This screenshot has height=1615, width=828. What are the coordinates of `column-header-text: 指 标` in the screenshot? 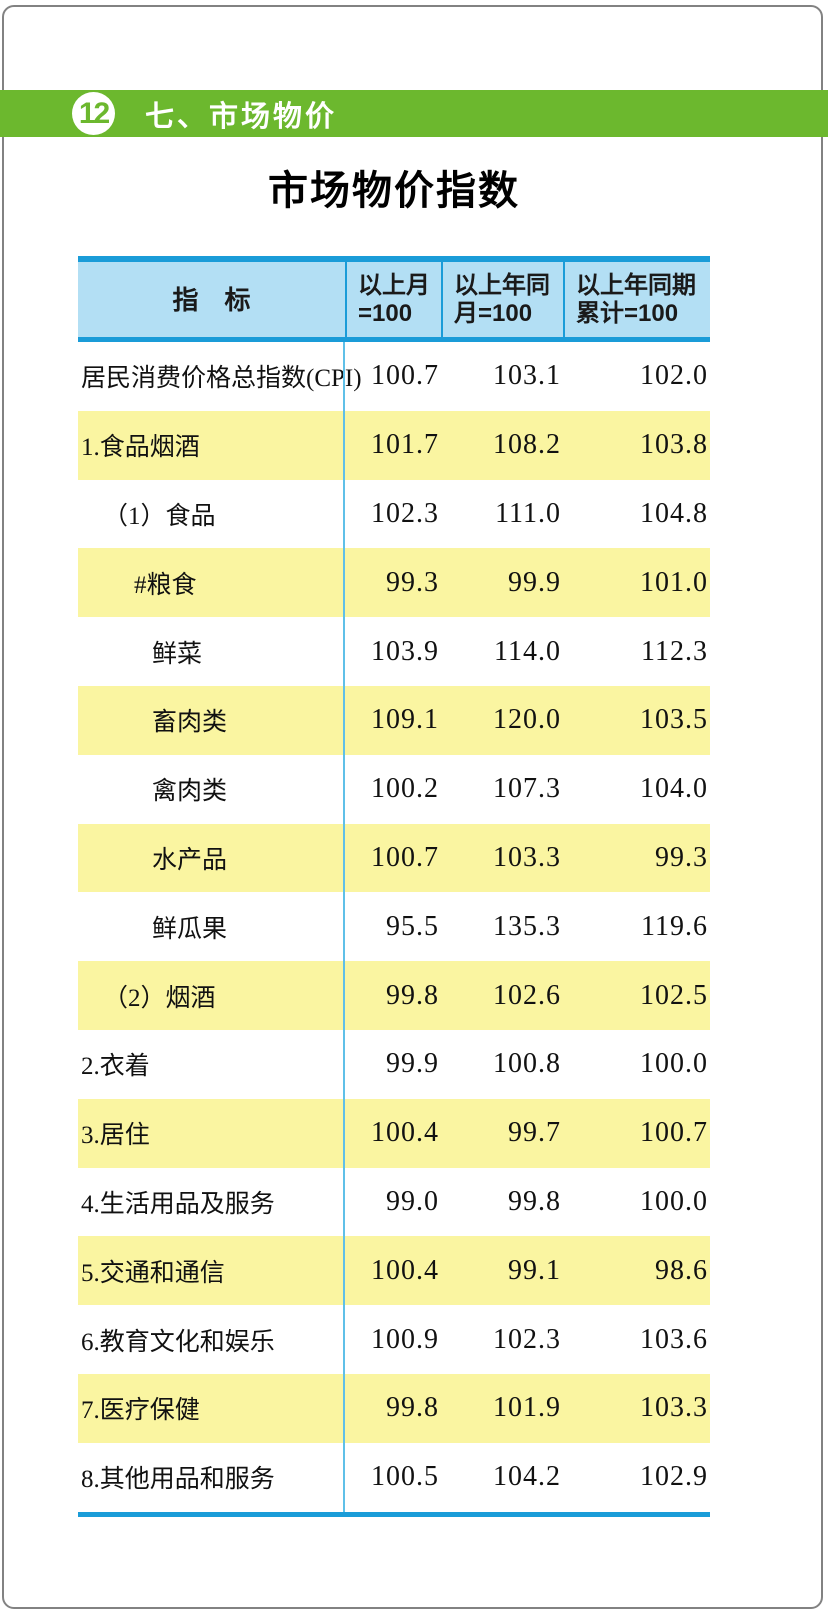 It's located at (211, 299).